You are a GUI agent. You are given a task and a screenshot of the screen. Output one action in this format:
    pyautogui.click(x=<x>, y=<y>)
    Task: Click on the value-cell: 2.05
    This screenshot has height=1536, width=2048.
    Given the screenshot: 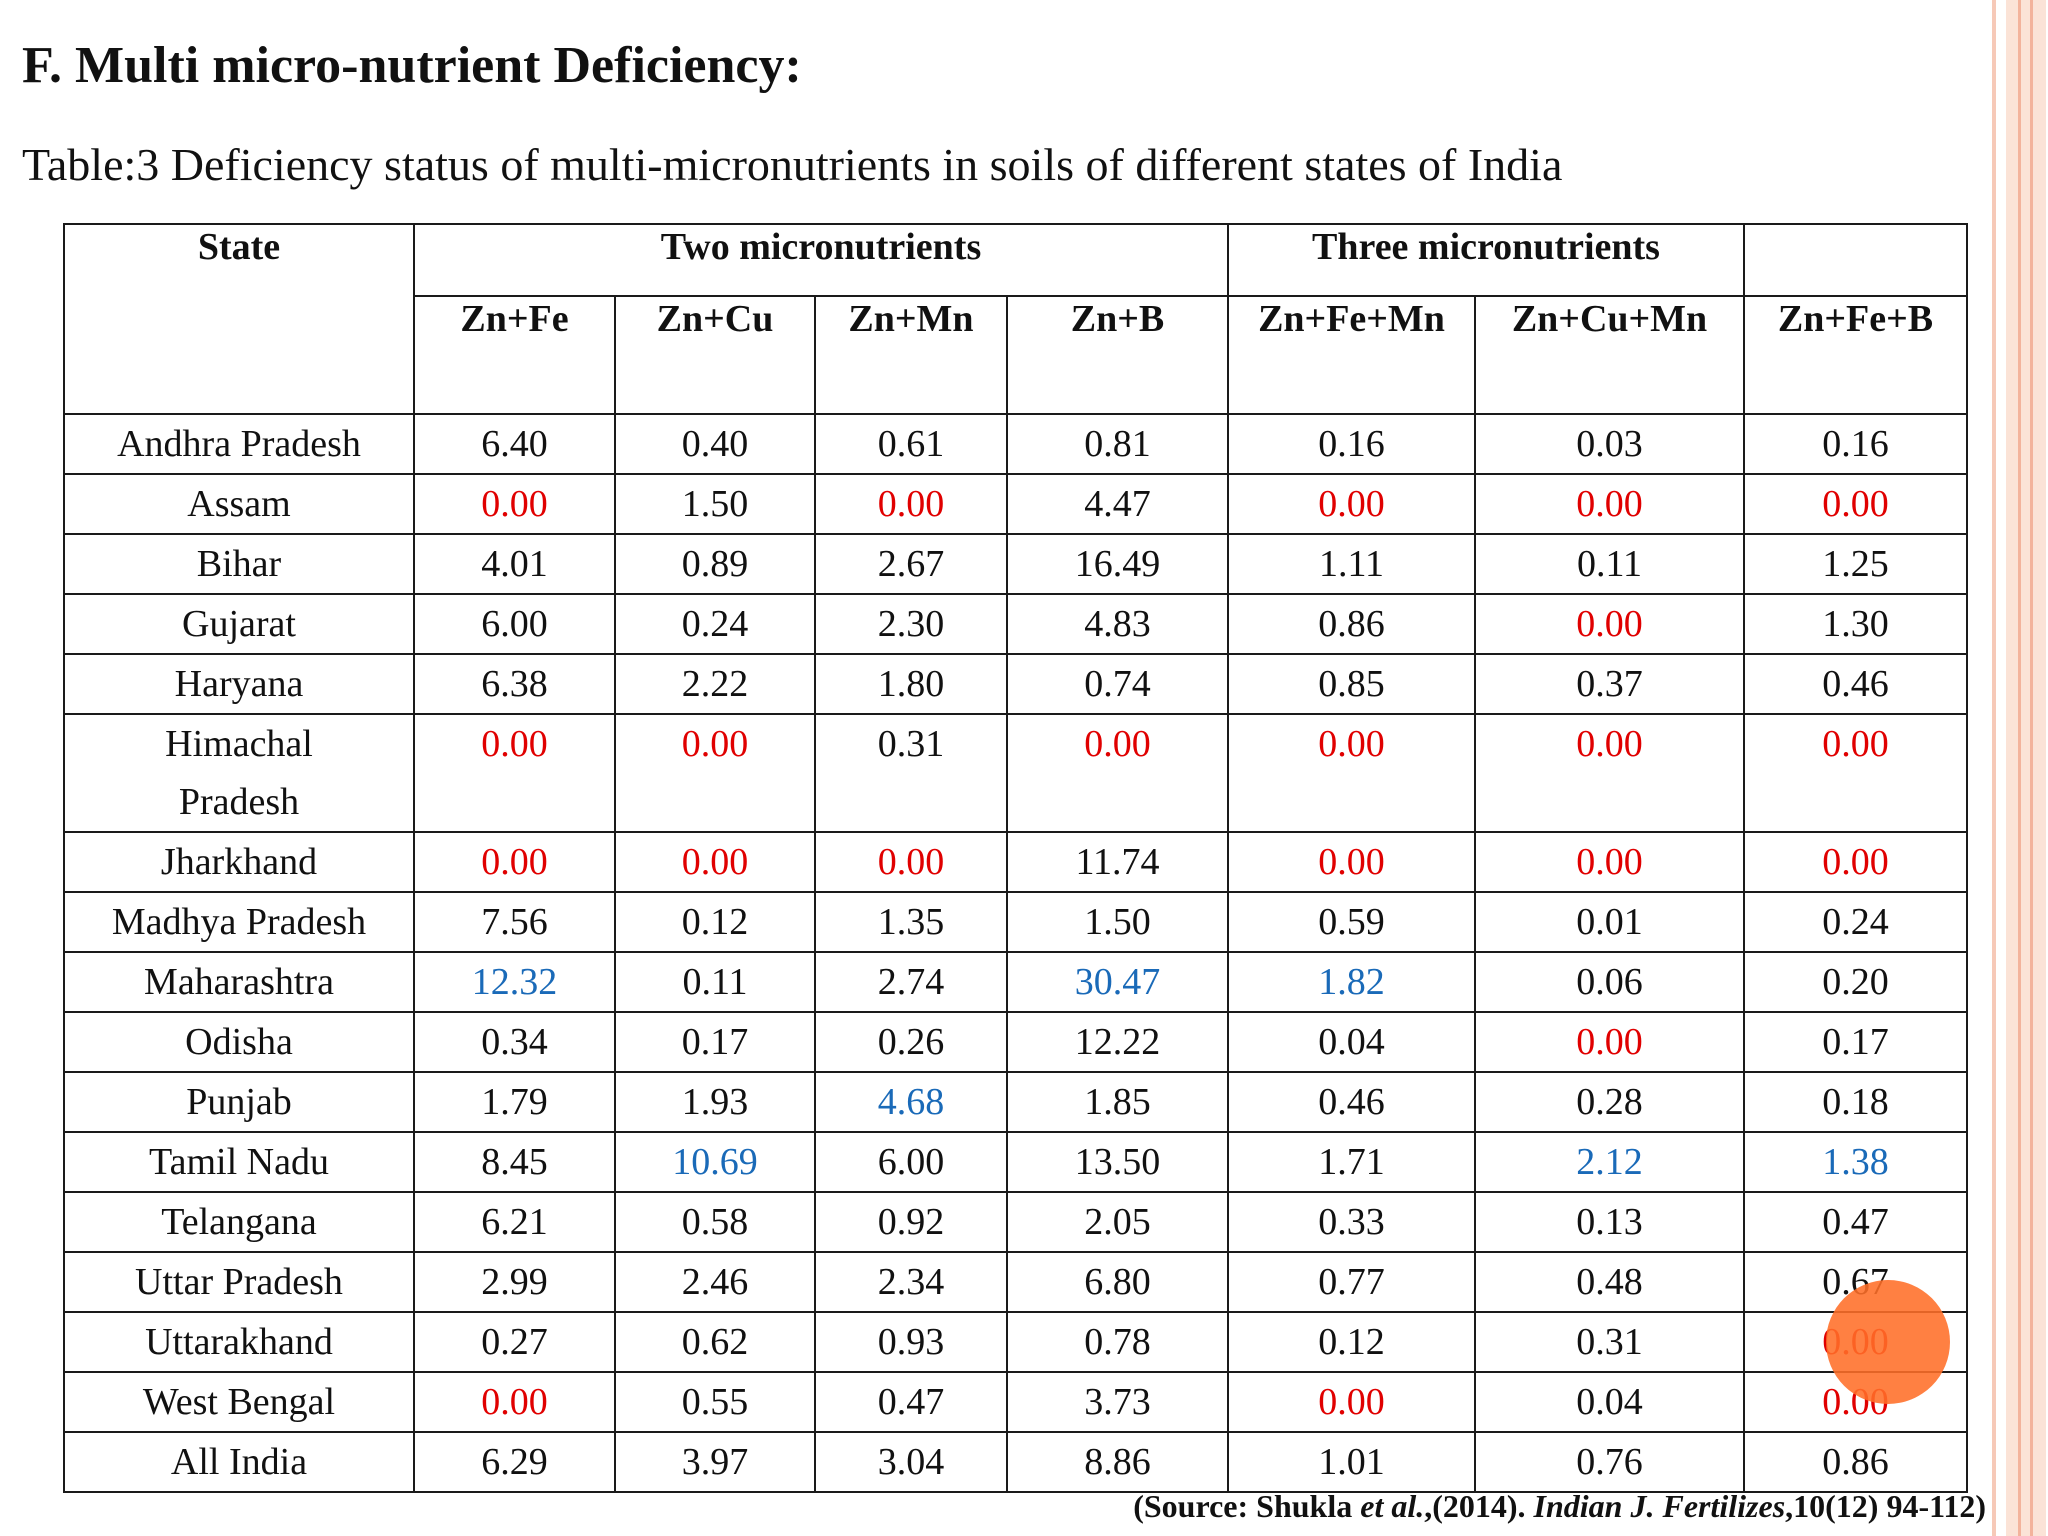 What is the action you would take?
    pyautogui.click(x=1117, y=1222)
    